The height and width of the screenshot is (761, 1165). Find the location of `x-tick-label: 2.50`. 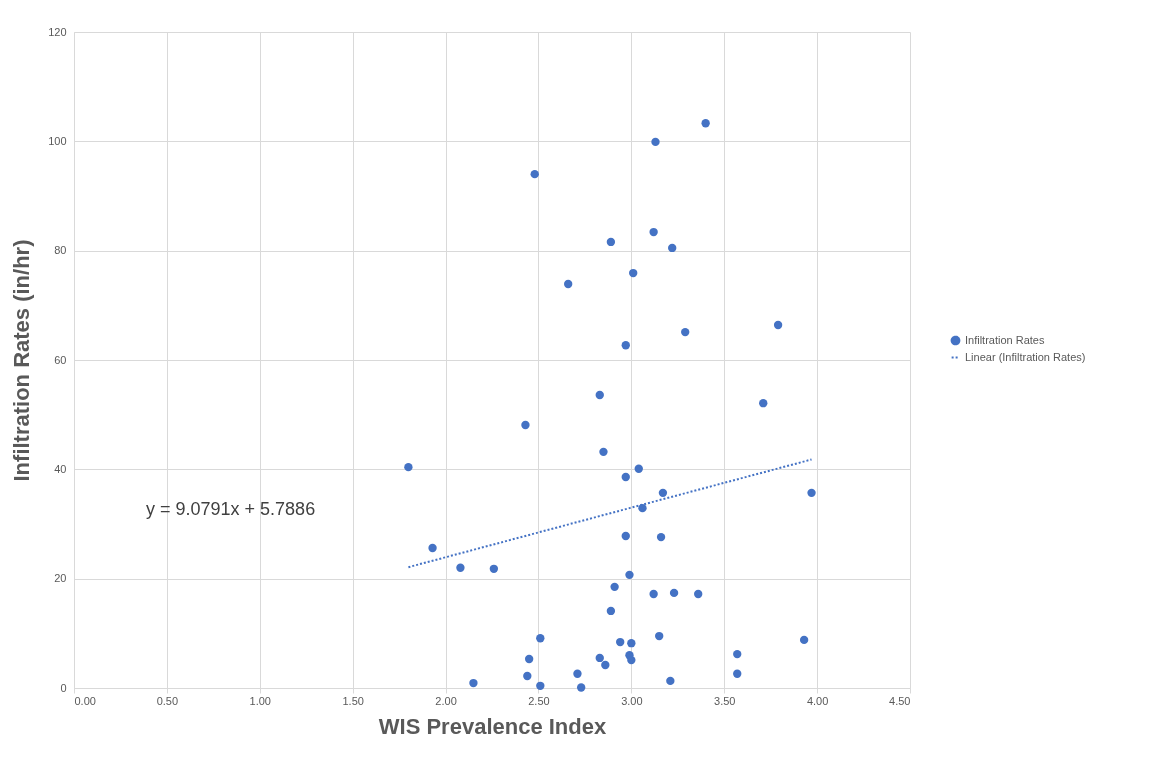

x-tick-label: 2.50 is located at coordinates (539, 700).